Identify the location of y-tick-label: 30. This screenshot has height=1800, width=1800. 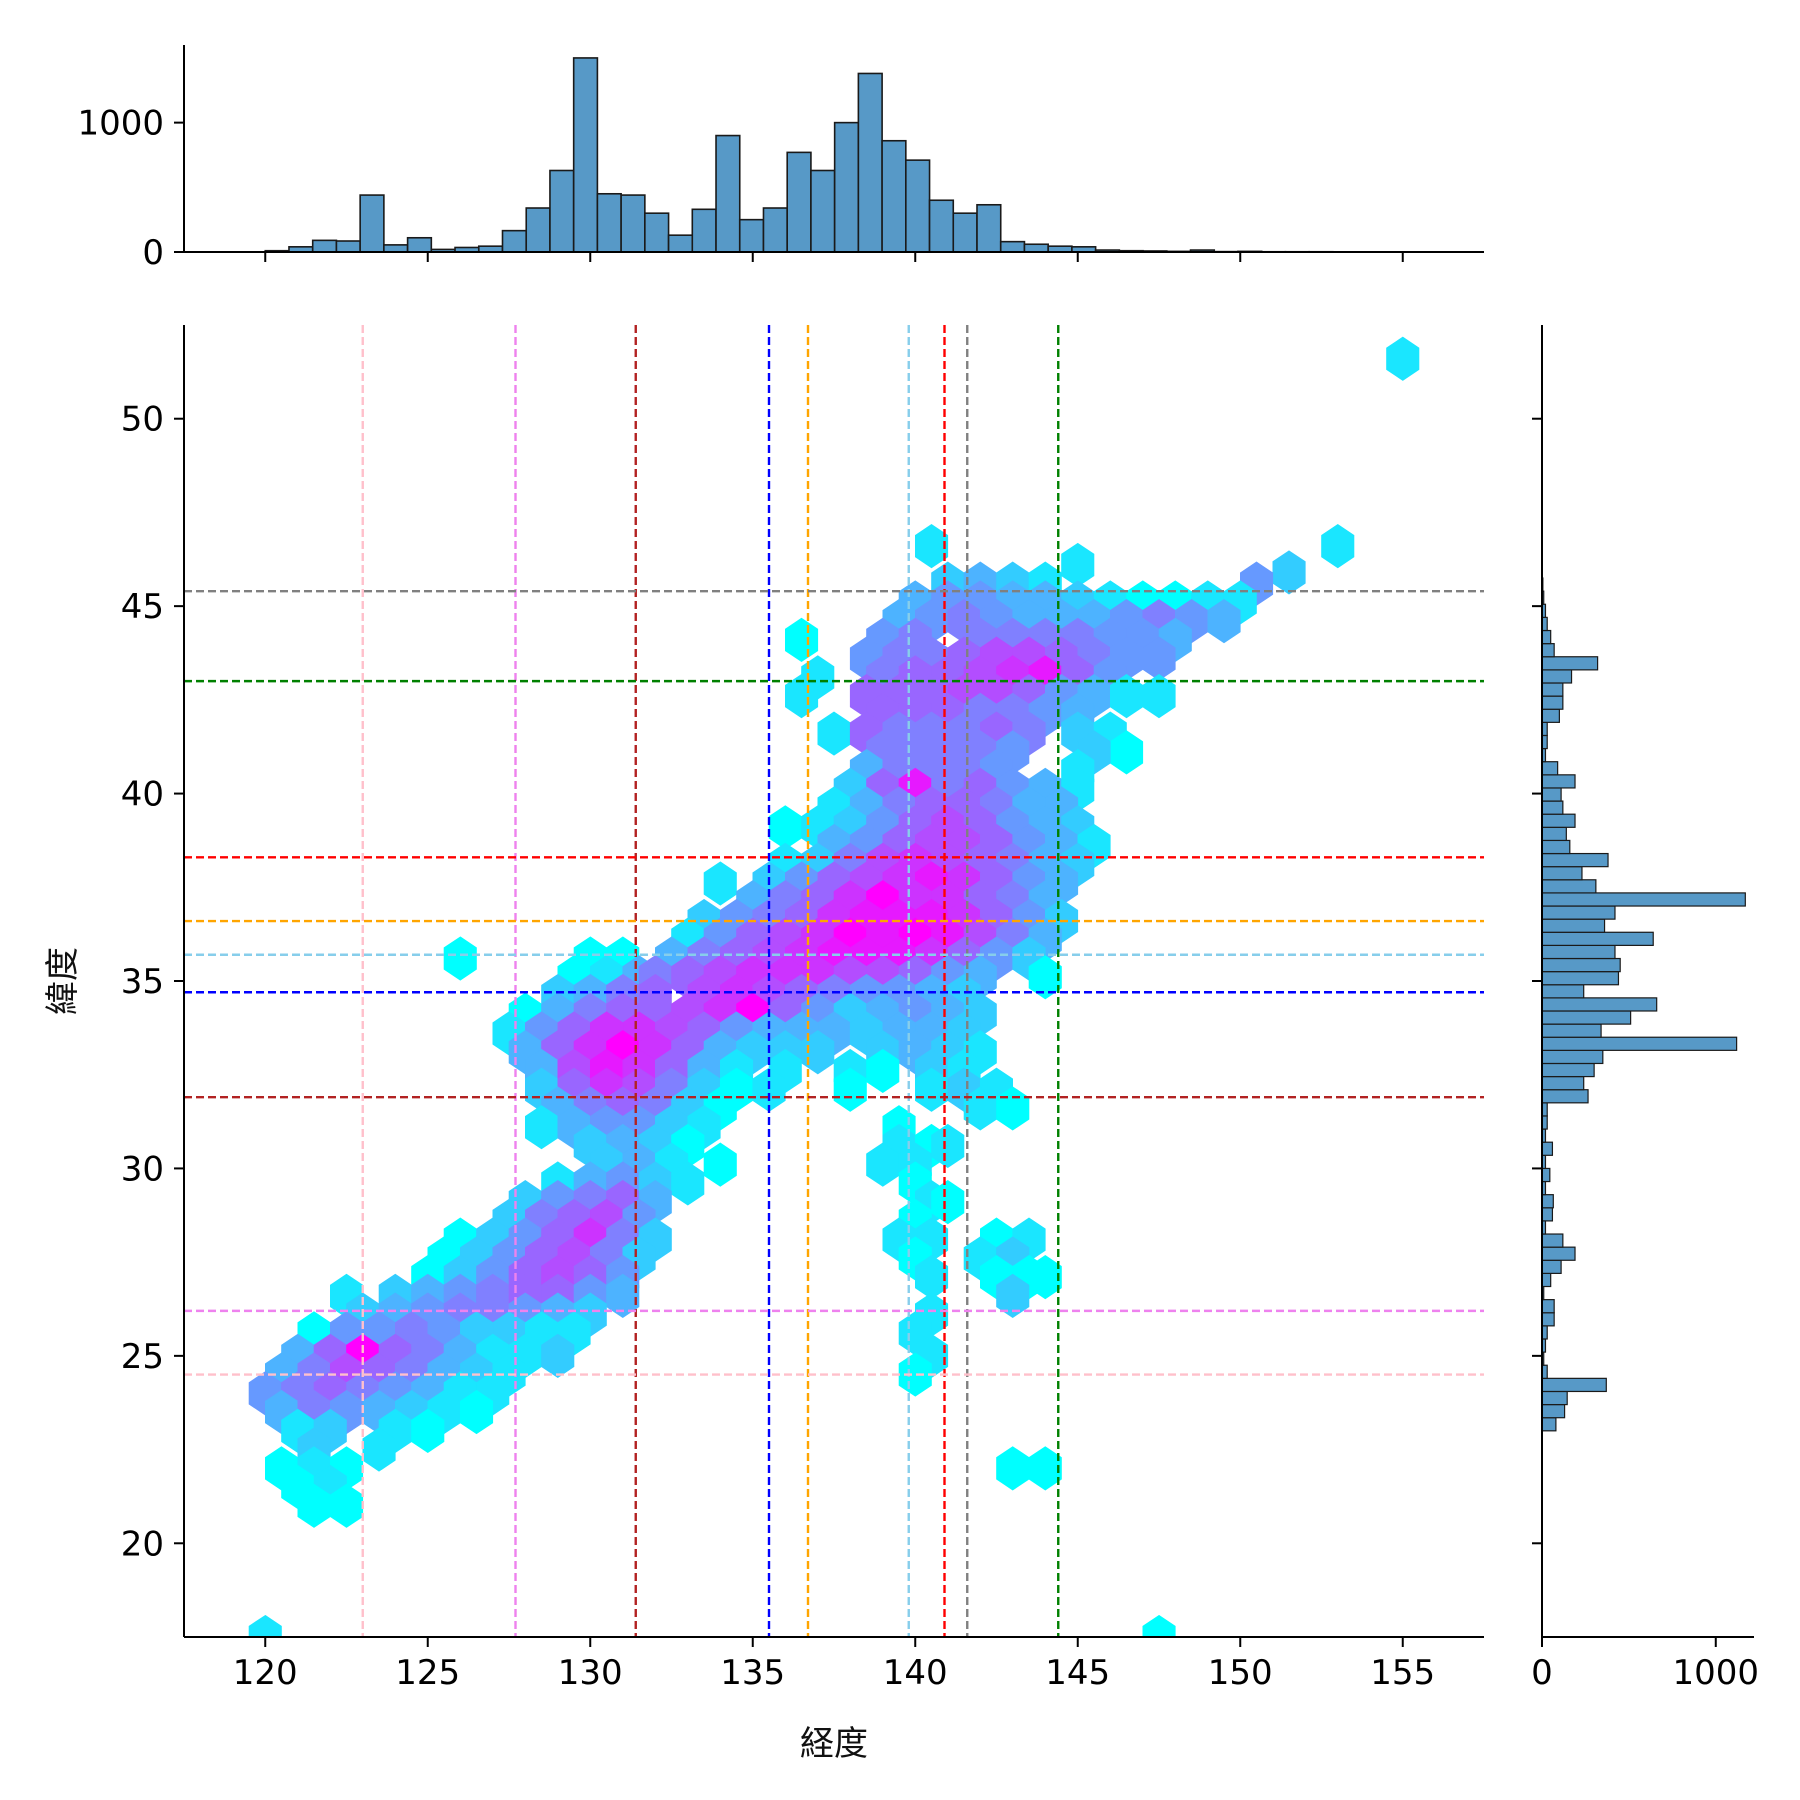
(142, 1169).